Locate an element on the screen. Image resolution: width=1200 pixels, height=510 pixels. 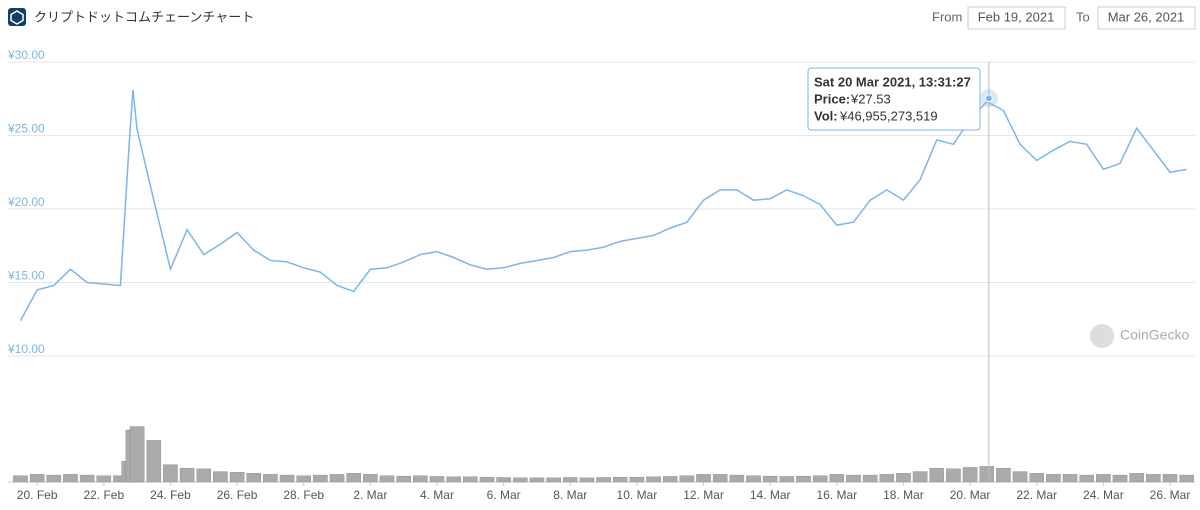
tooltip-price-label: Price: is located at coordinates (832, 98).